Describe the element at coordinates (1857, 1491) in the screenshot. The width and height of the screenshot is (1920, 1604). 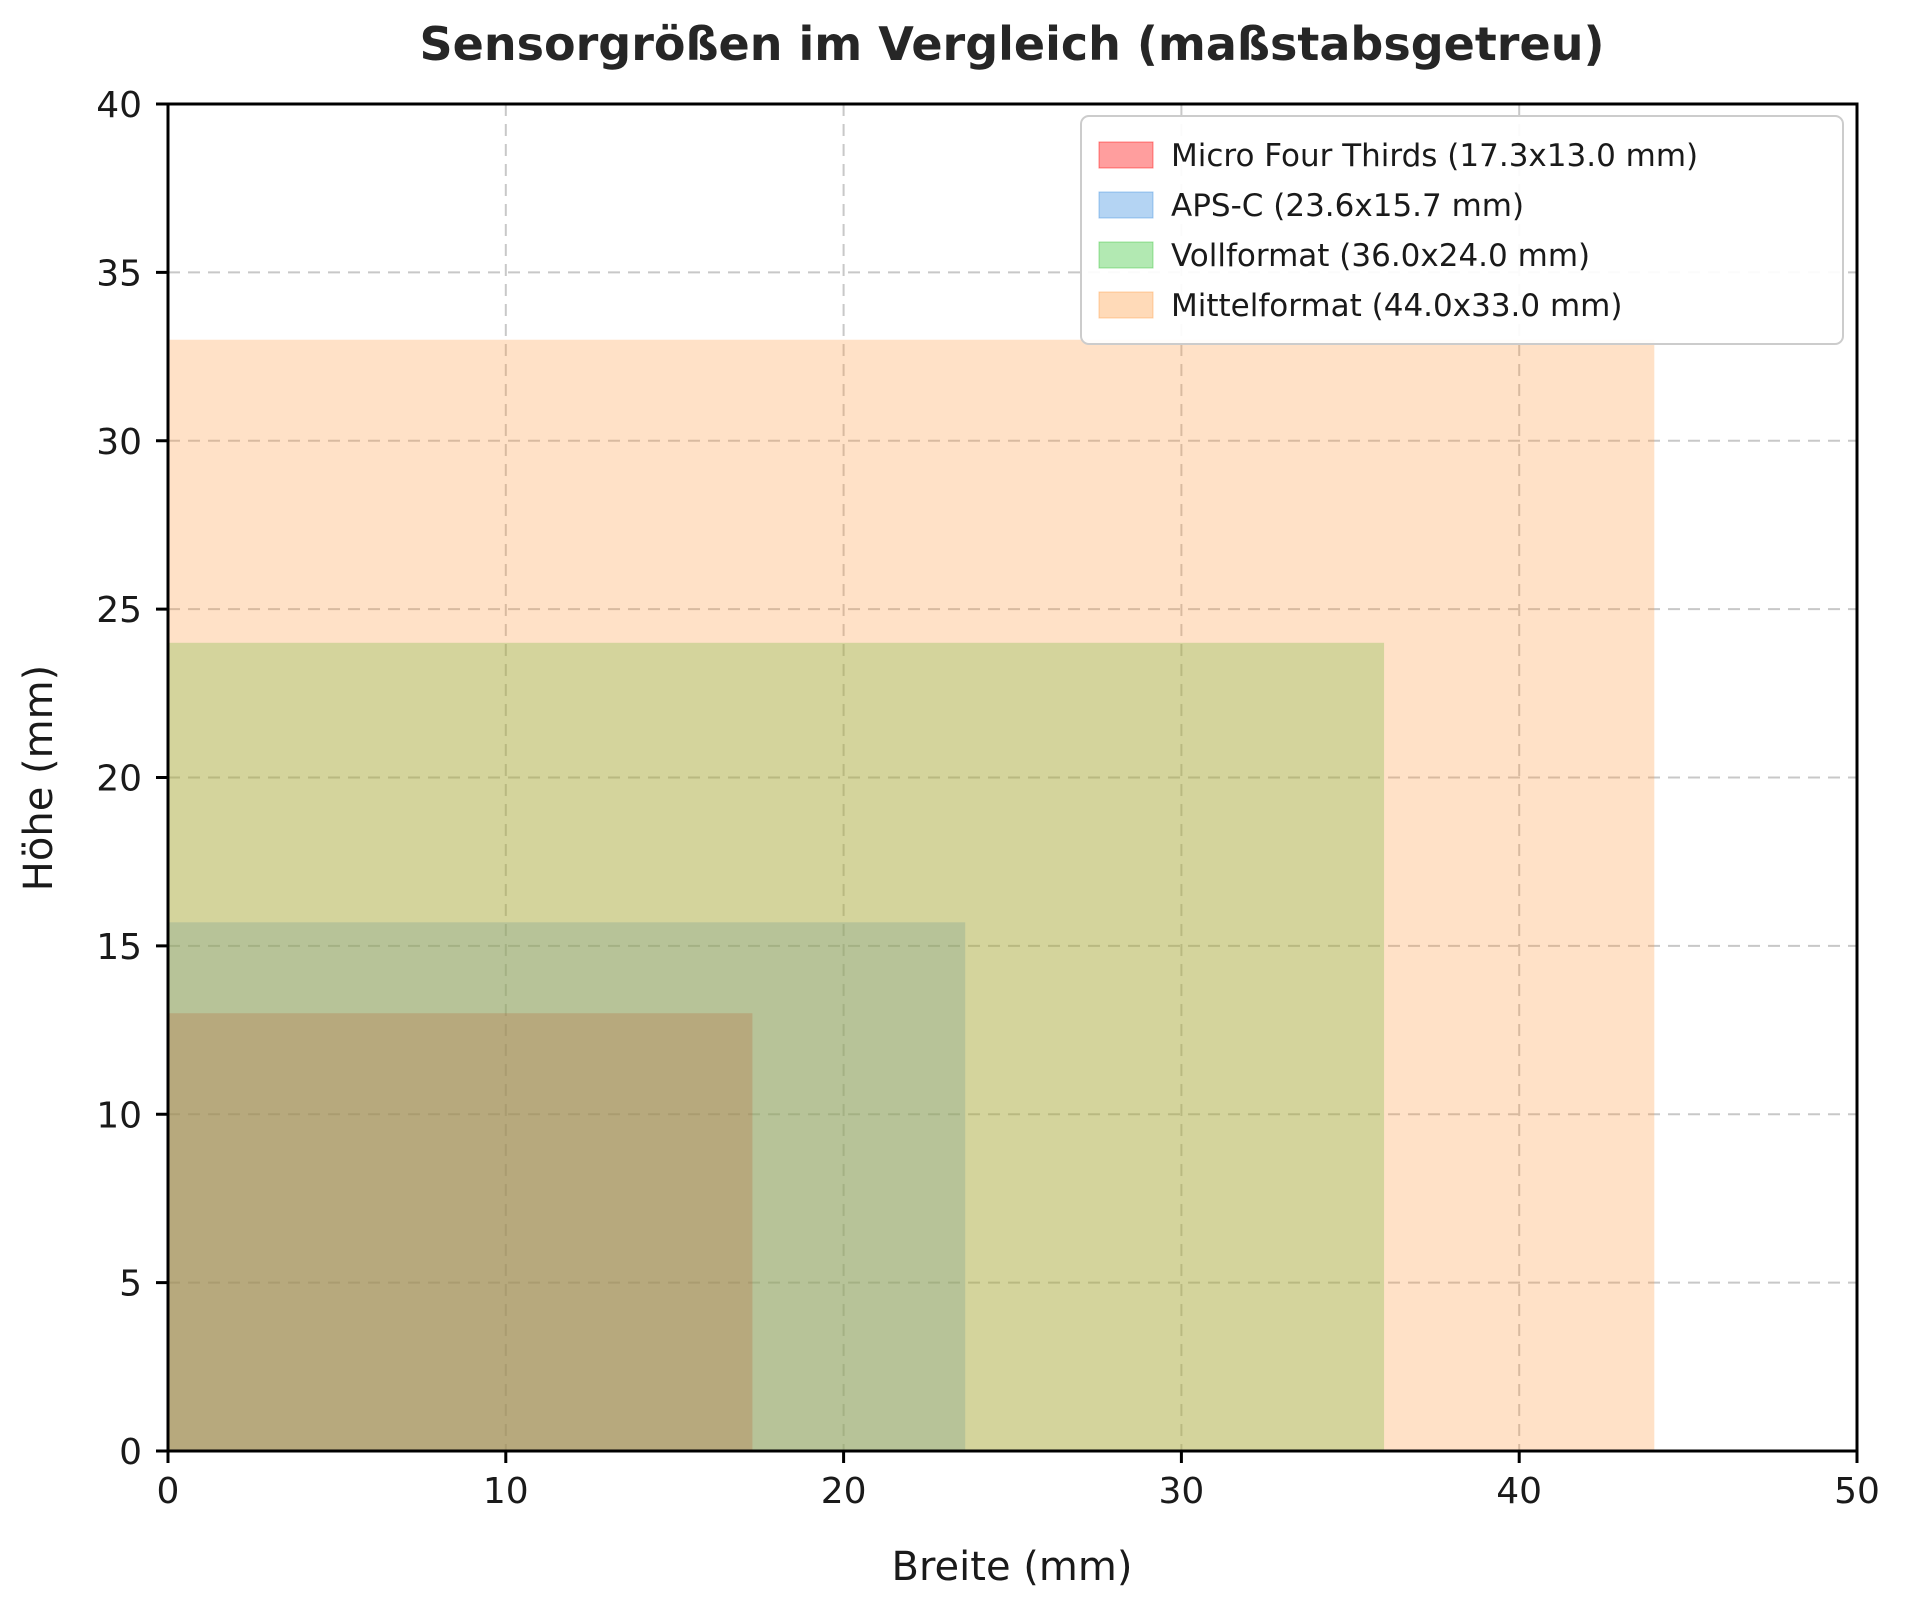
I see `x-tick-label: 50` at that location.